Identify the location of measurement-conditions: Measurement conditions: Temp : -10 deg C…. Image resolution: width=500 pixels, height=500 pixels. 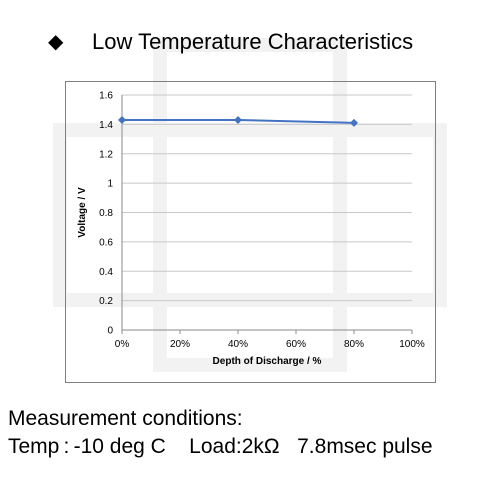
(220, 433).